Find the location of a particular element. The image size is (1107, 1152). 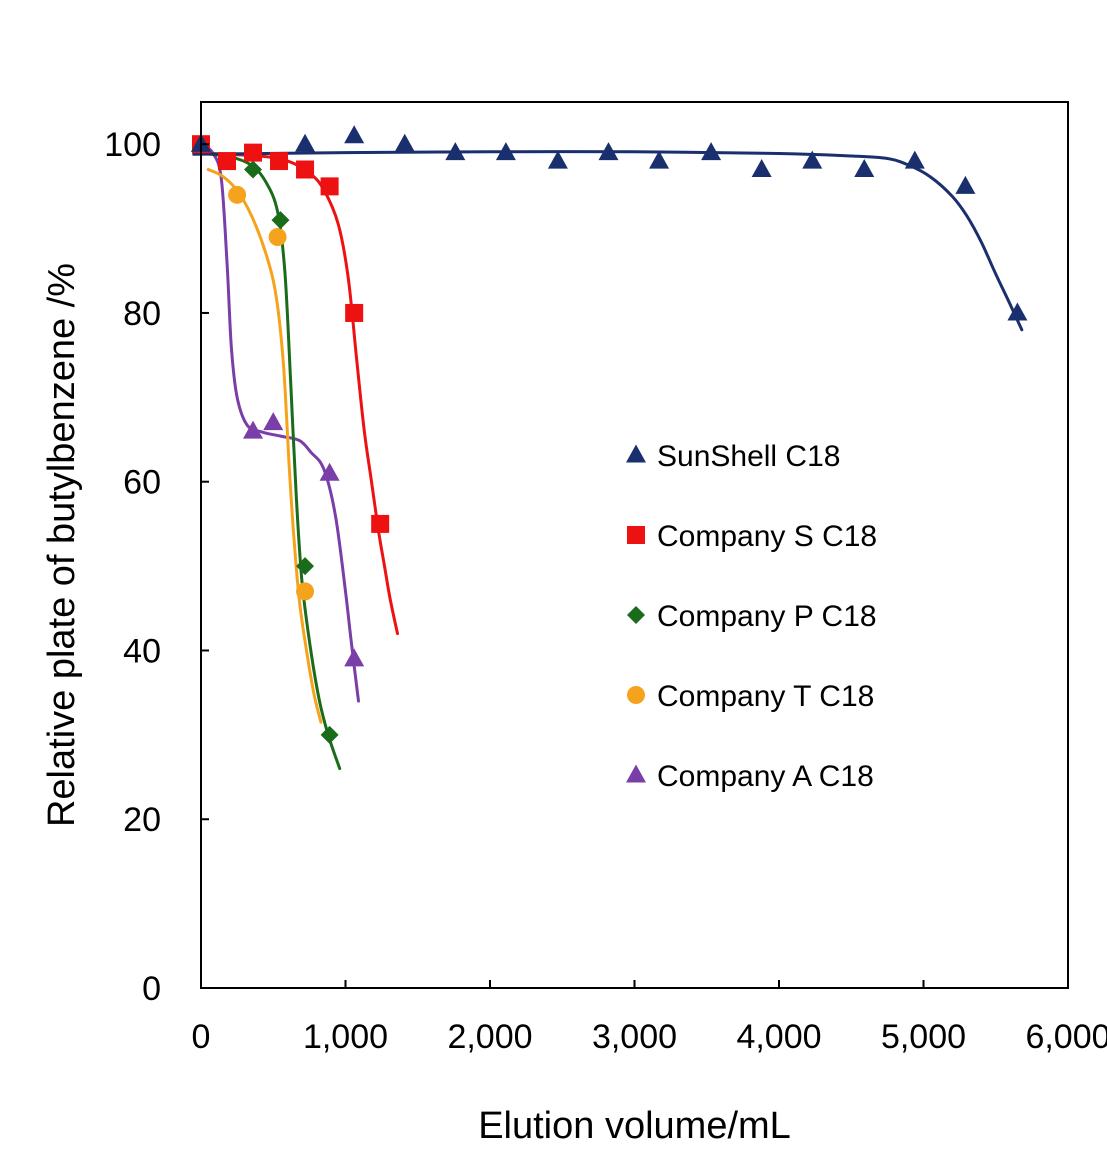

legend-label-company-p-c18: Company P C18 is located at coordinates (767, 616).